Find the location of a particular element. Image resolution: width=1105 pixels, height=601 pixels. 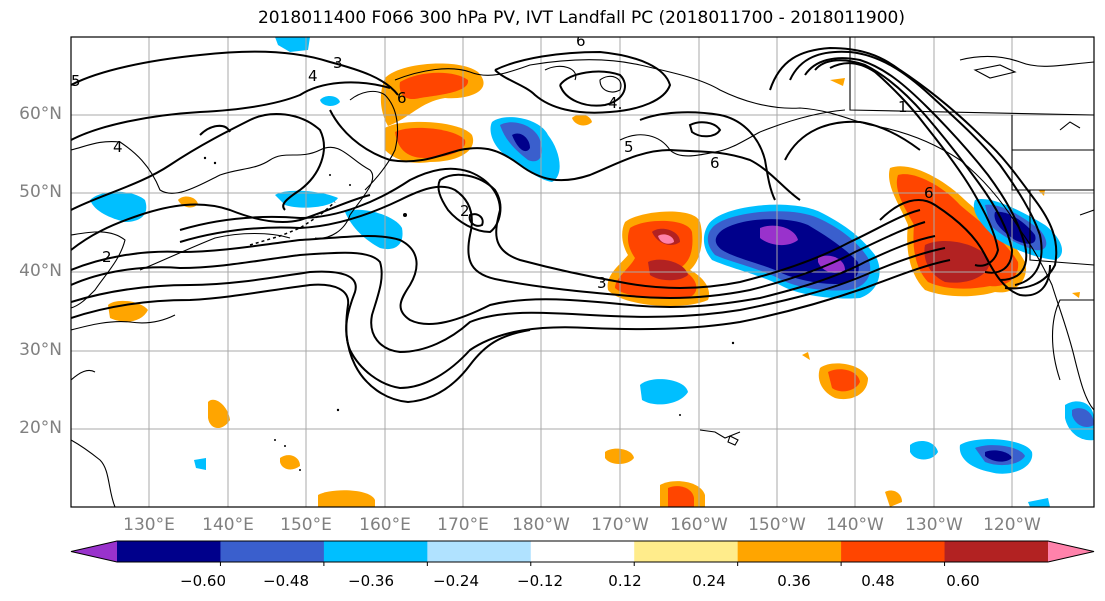

colorbar-tick-label: −0.24 is located at coordinates (456, 581).